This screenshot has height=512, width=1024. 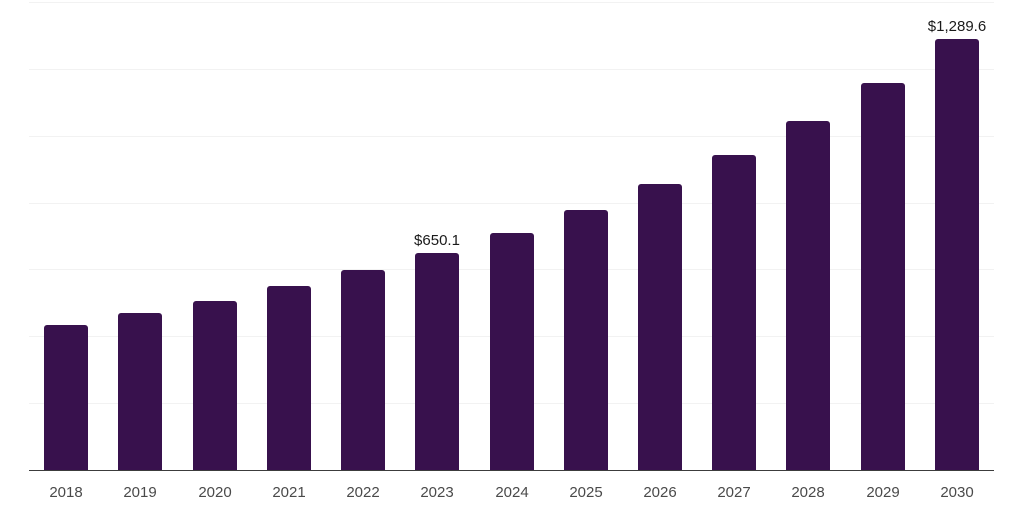 I want to click on x-tick-label-2028: 2028, so click(x=808, y=492).